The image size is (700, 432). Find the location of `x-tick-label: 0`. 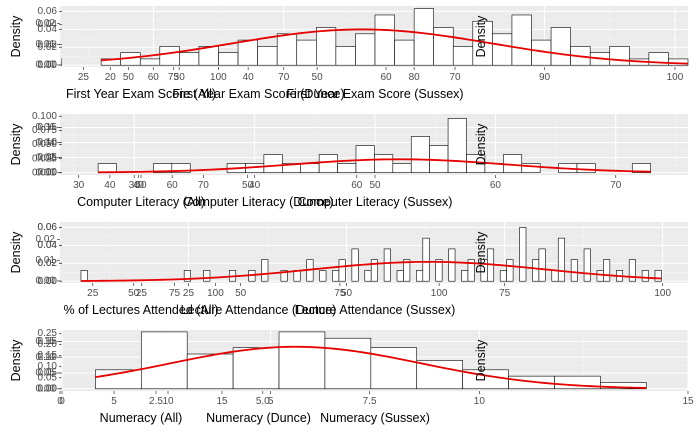

x-tick-label: 0 is located at coordinates (60, 401).